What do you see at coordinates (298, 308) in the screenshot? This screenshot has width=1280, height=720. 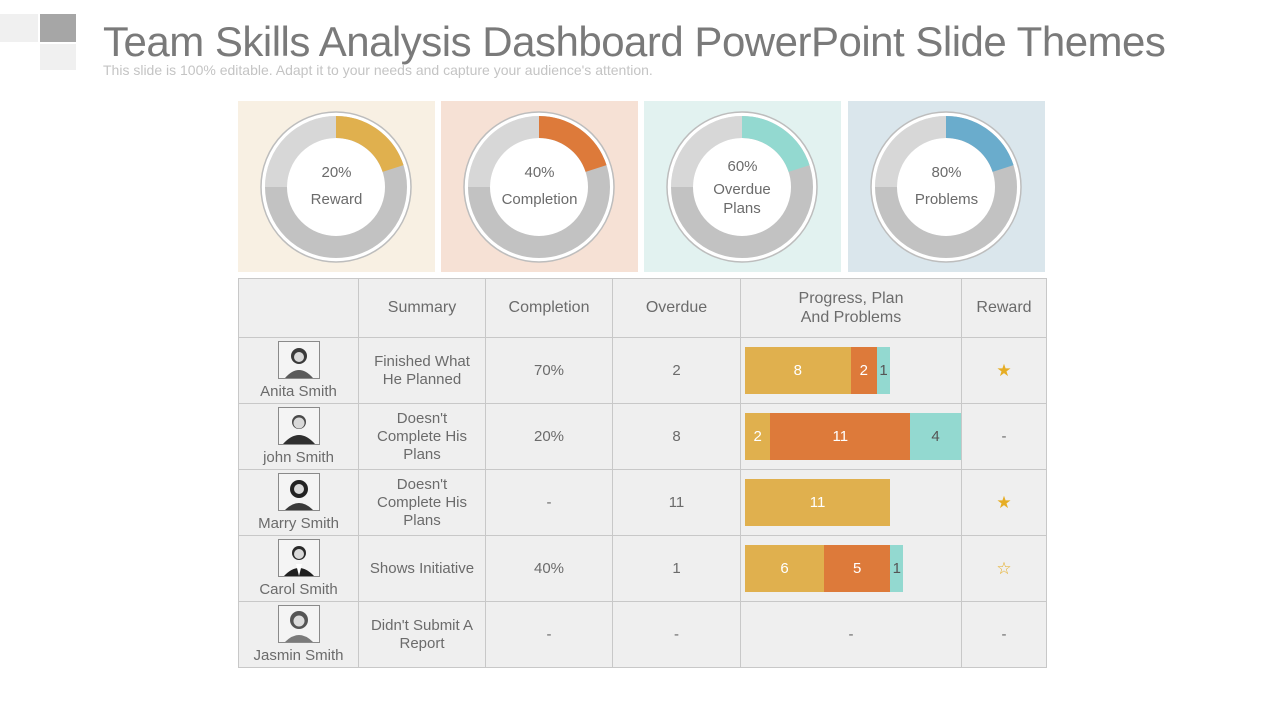 I see `header-person` at bounding box center [298, 308].